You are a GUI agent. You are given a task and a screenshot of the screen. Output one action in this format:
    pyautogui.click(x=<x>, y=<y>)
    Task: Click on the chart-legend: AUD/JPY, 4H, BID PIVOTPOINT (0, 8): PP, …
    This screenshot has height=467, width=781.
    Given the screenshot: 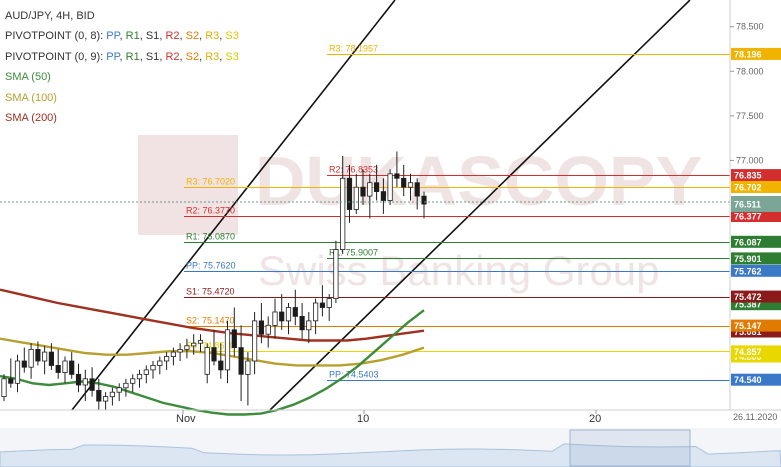 What is the action you would take?
    pyautogui.click(x=122, y=67)
    